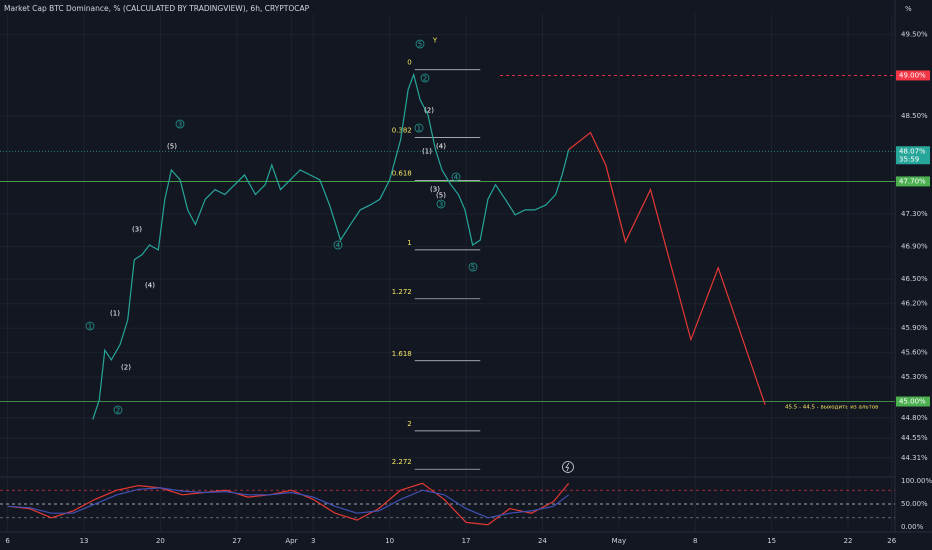  Describe the element at coordinates (160, 541) in the screenshot. I see `x-tick-label: 20` at that location.